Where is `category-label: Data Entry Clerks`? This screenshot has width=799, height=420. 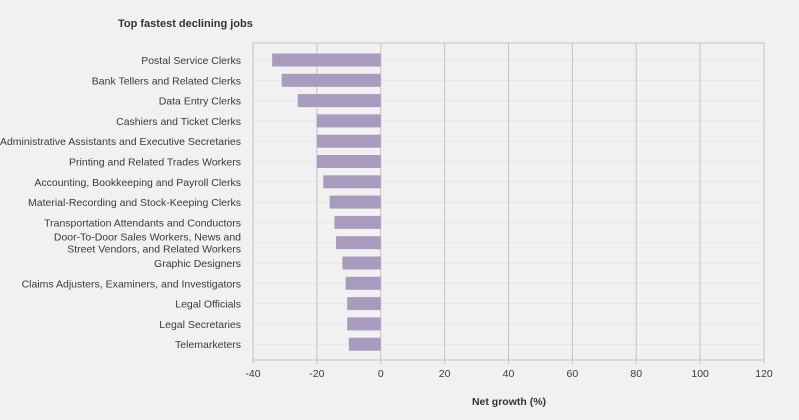 category-label: Data Entry Clerks is located at coordinates (200, 102).